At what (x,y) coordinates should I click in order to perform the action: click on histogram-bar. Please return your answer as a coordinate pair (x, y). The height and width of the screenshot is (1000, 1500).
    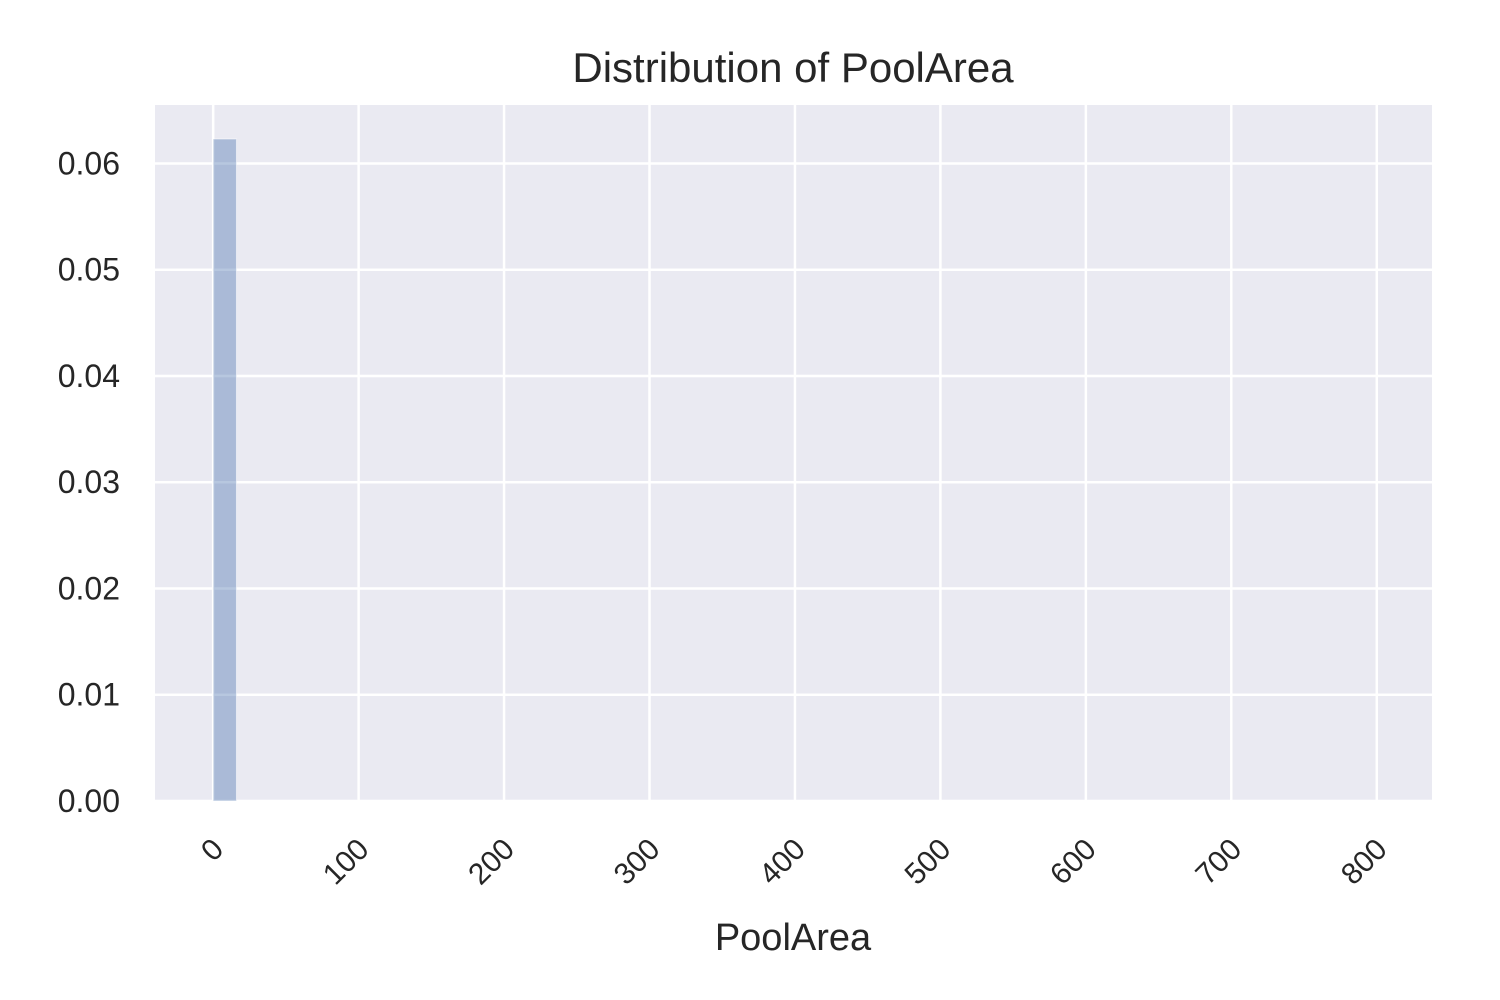
    Looking at the image, I should click on (224, 470).